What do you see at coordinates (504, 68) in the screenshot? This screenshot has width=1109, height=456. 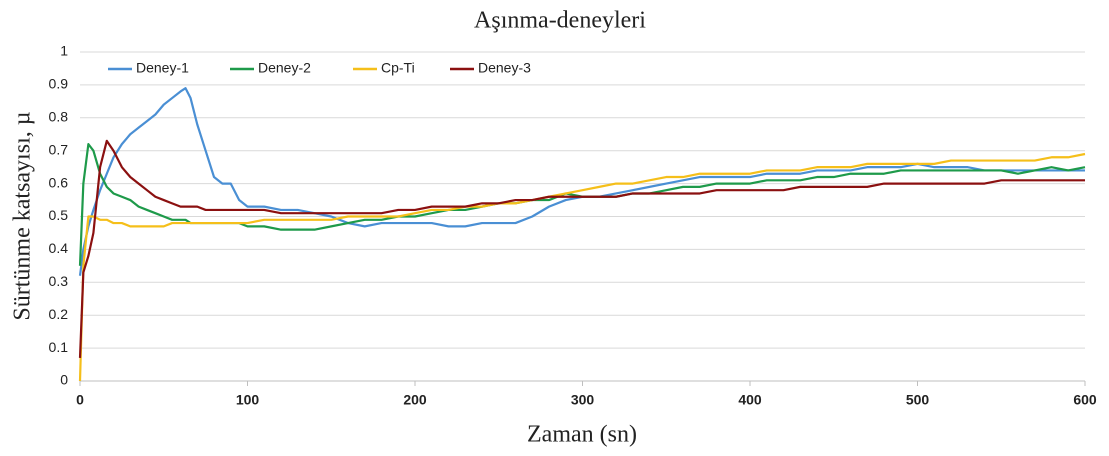 I see `legend-label: Deney-3` at bounding box center [504, 68].